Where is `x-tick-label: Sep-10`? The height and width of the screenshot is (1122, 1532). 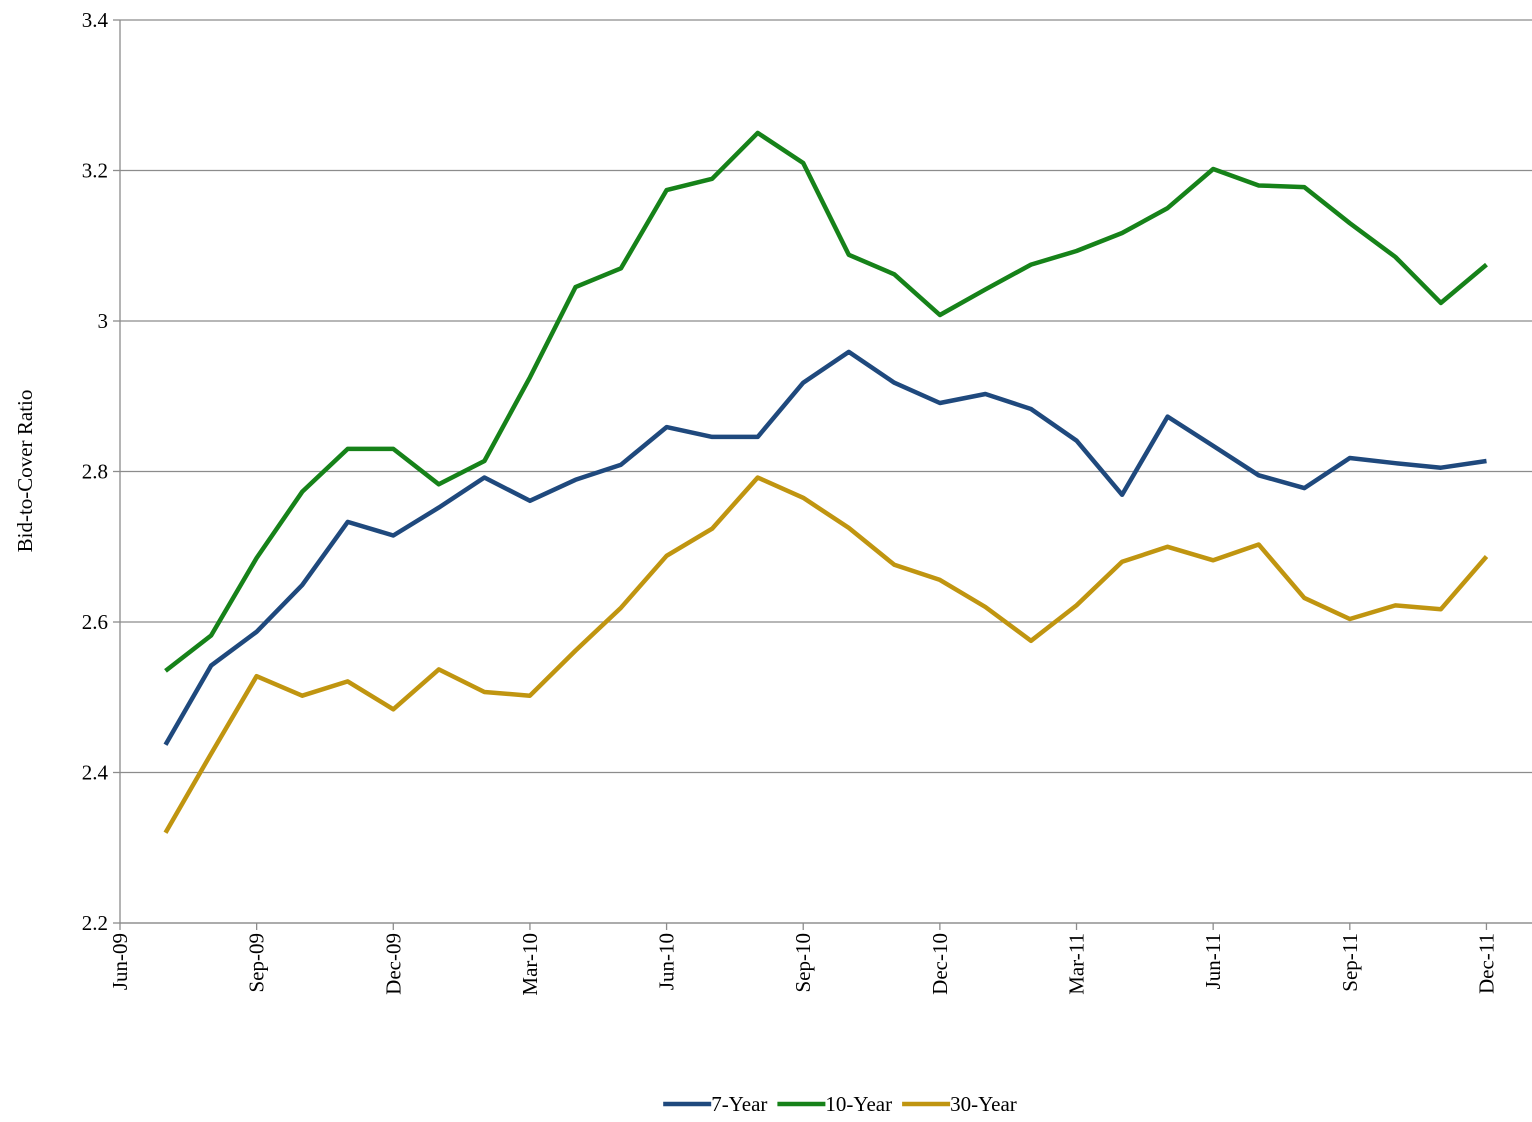
x-tick-label: Sep-10 is located at coordinates (803, 963).